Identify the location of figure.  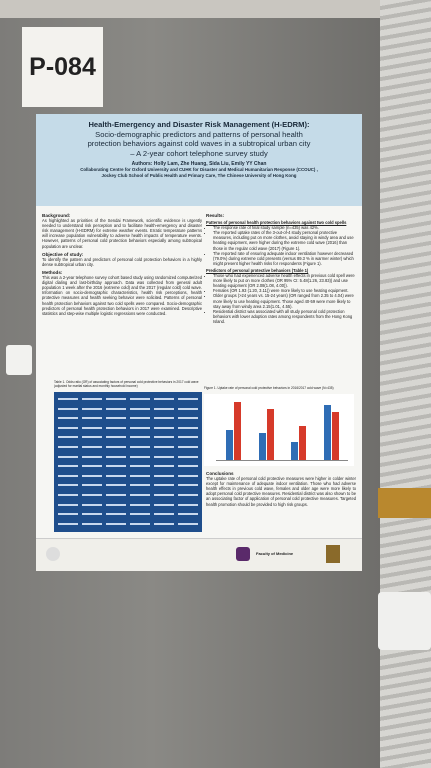
(279, 430).